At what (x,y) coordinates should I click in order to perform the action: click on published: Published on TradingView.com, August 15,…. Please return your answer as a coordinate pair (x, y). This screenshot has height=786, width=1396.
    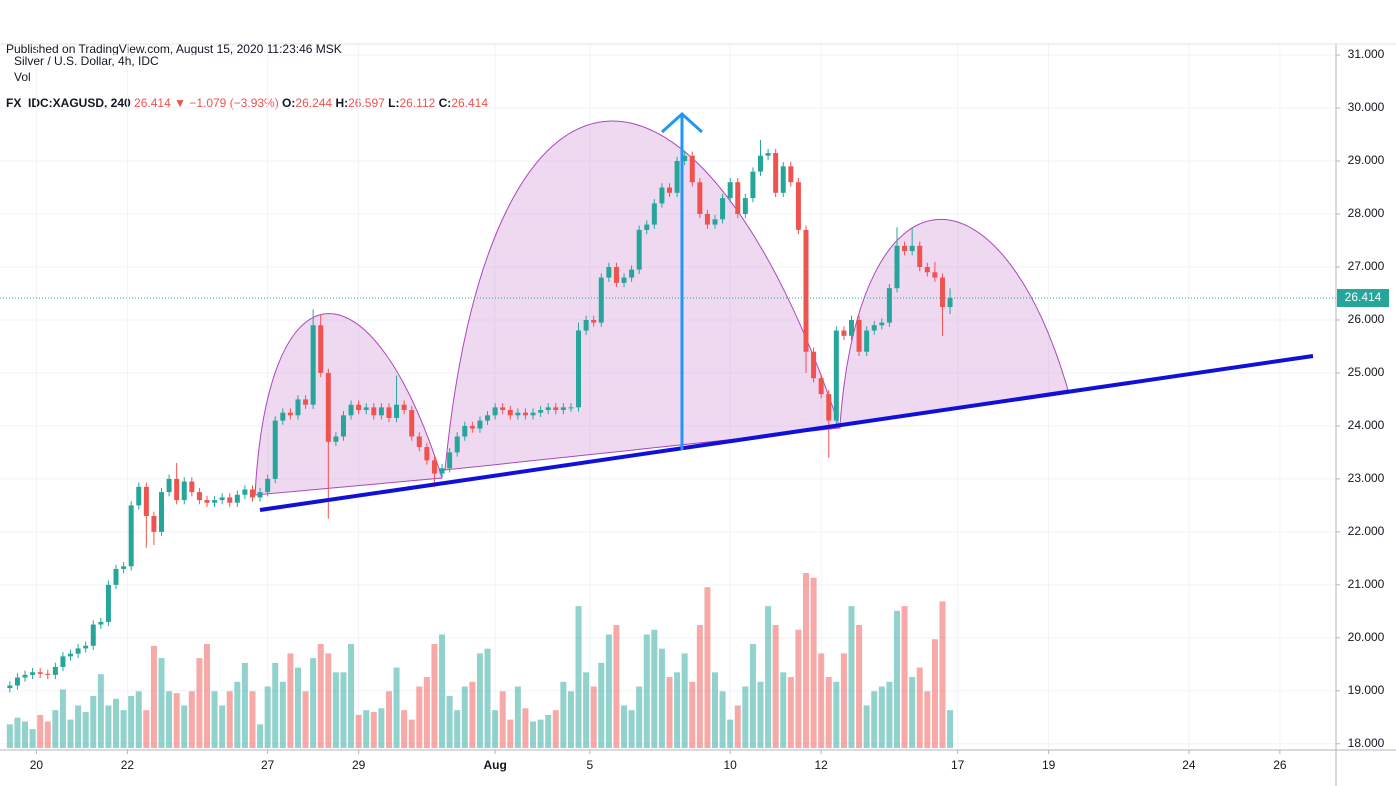
    Looking at the image, I should click on (174, 49).